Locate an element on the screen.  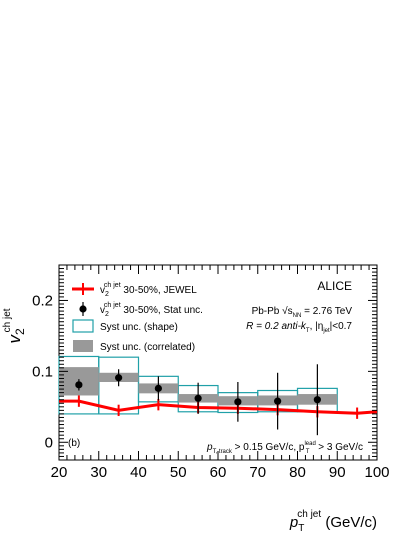
panel-label: (b) is located at coordinates (74, 443).